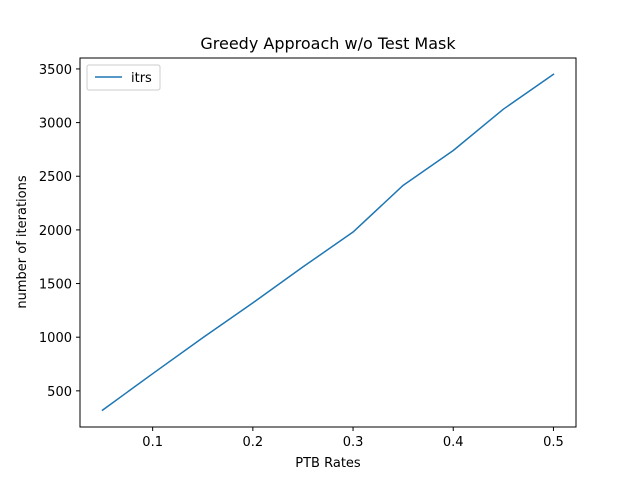 This screenshot has width=640, height=480. I want to click on y-tick-label: 2000, so click(55, 231).